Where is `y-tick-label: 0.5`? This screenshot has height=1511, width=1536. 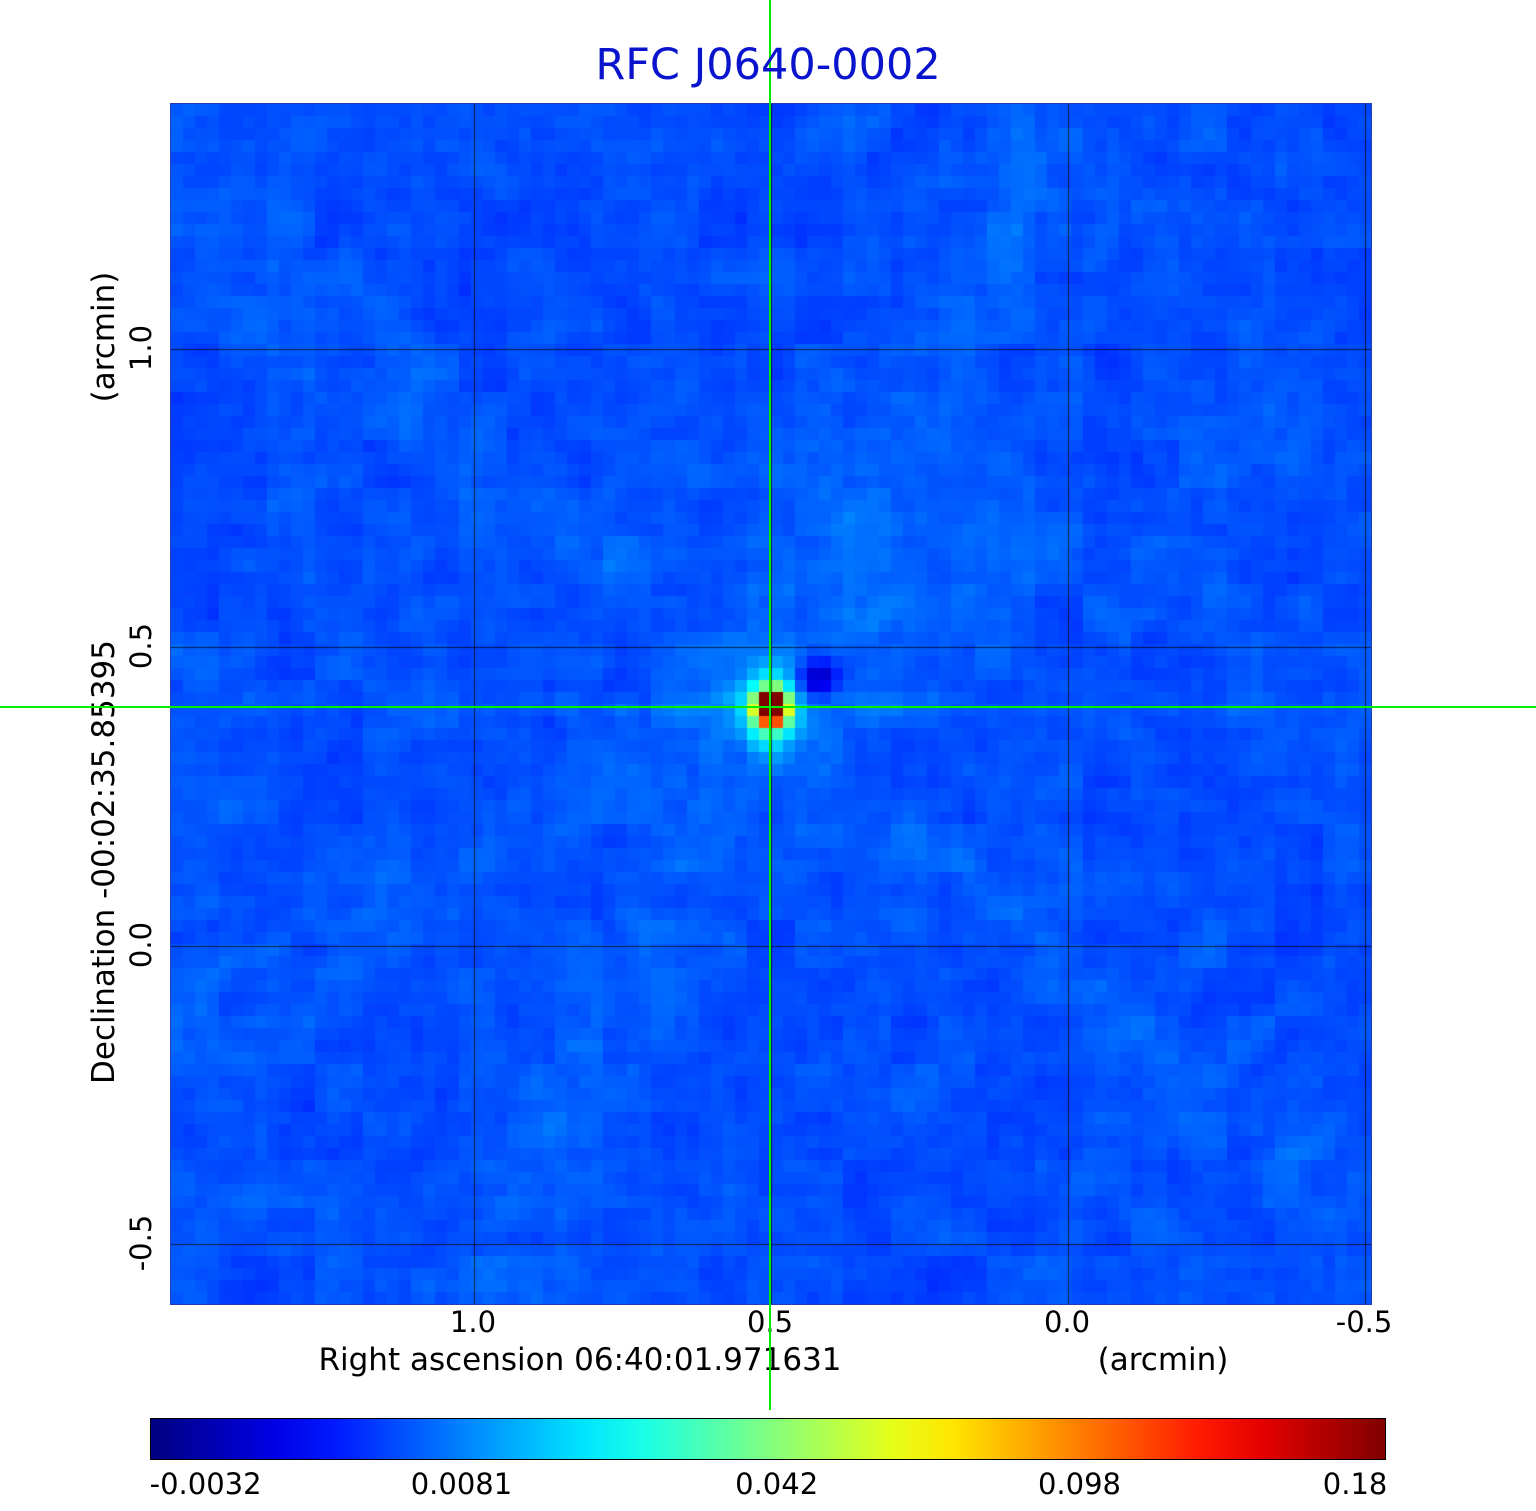 y-tick-label: 0.5 is located at coordinates (141, 646).